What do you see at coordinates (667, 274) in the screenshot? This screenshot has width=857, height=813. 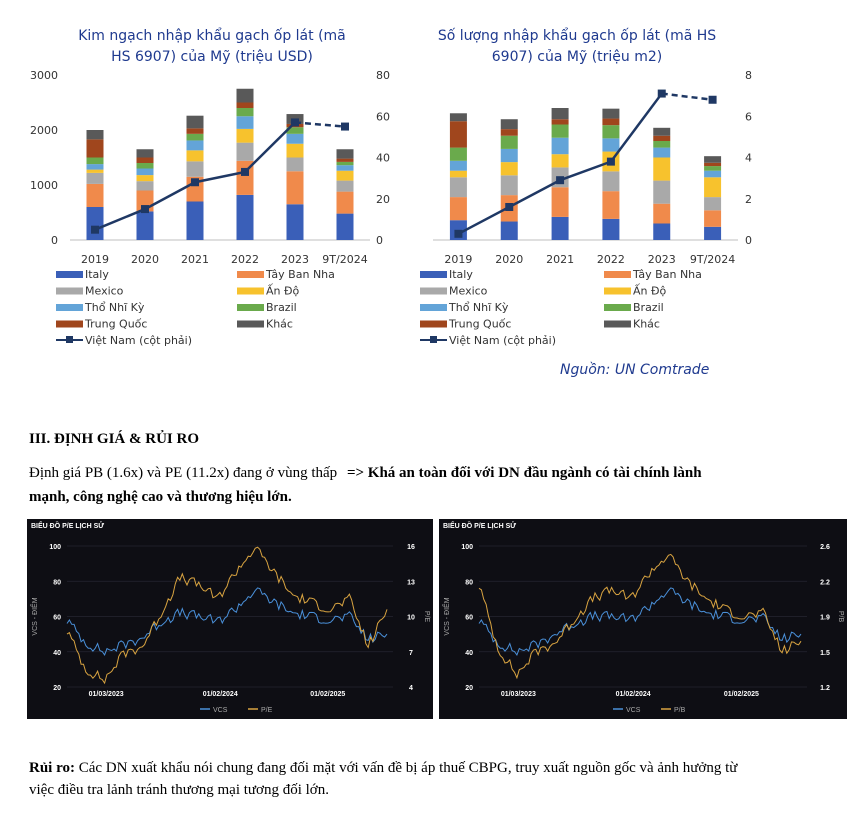 I see `legend-label: Tây Ban Nha` at bounding box center [667, 274].